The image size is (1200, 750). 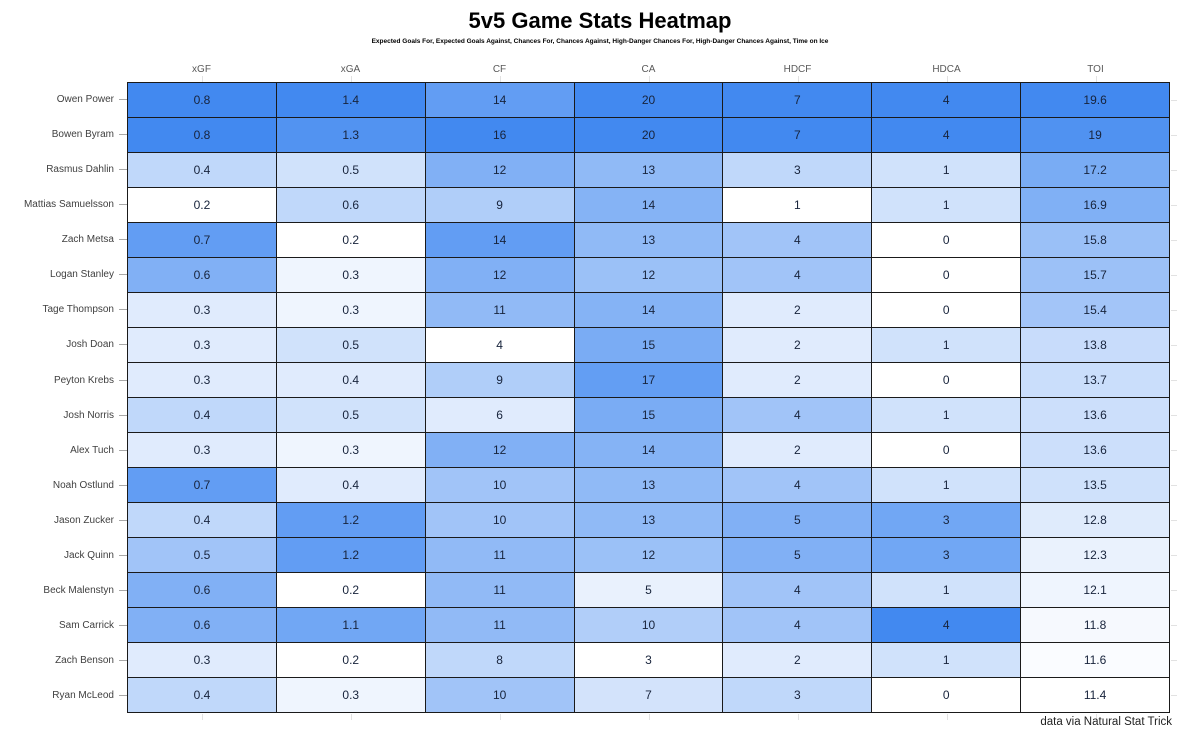 What do you see at coordinates (78, 310) in the screenshot?
I see `player-name: Tage Thompson` at bounding box center [78, 310].